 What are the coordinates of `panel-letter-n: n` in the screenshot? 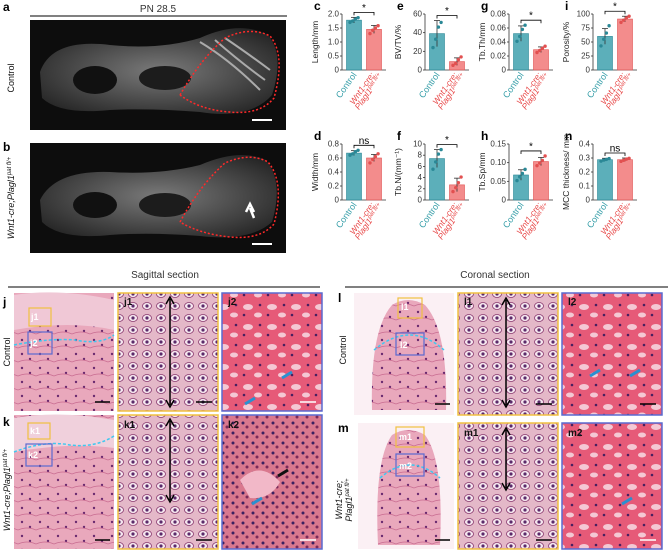 It's located at (568, 136).